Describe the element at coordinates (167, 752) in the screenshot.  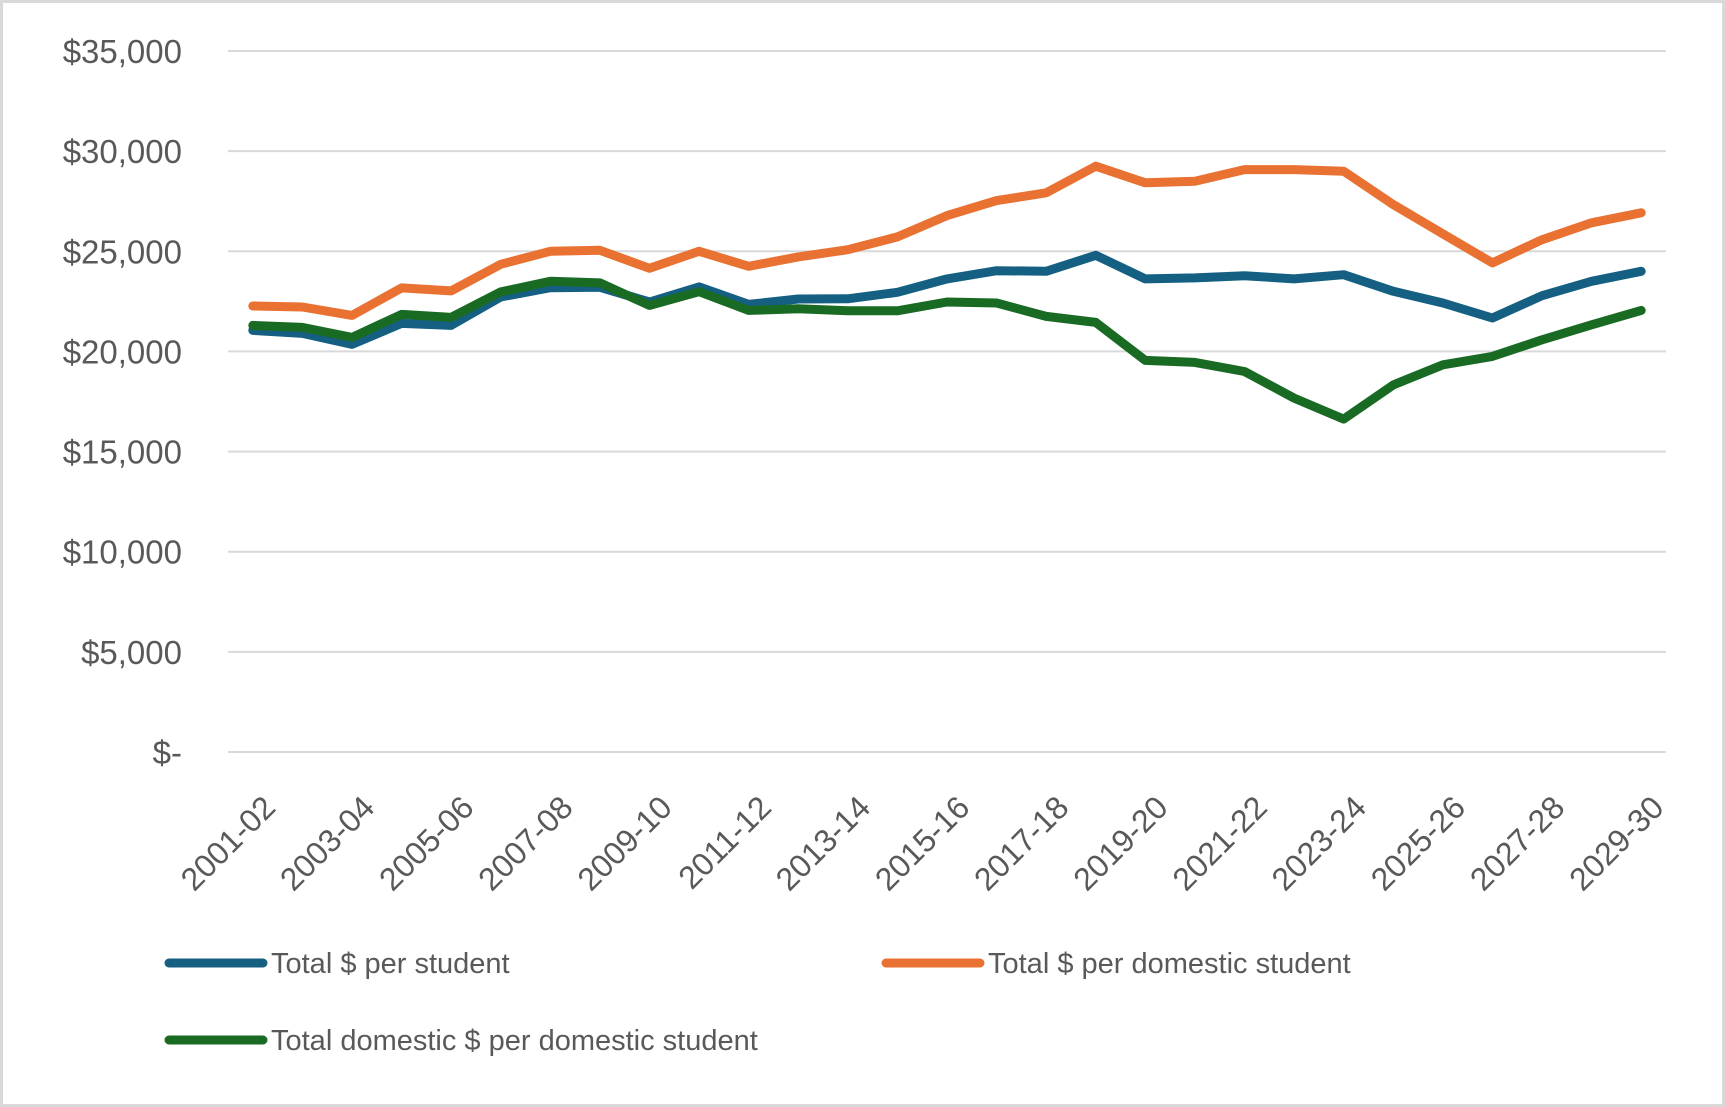
I see `y-tick-label: $-` at that location.